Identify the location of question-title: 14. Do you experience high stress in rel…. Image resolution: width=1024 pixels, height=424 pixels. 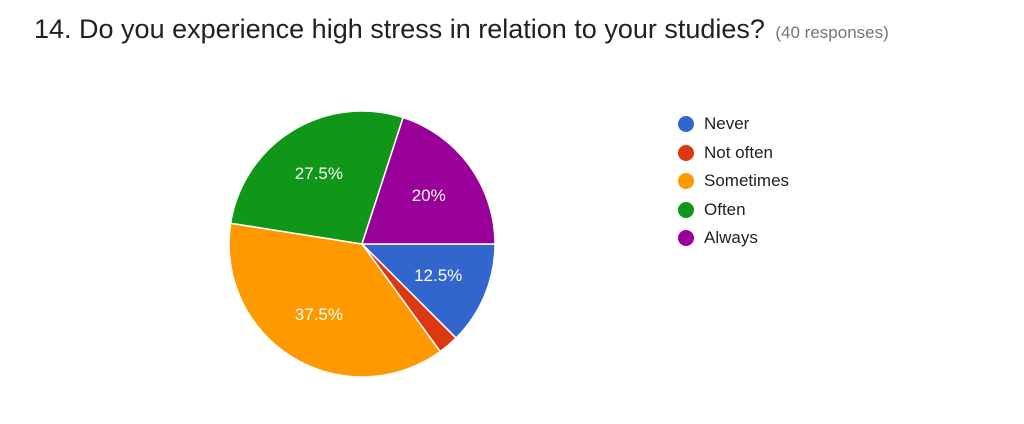
(399, 29).